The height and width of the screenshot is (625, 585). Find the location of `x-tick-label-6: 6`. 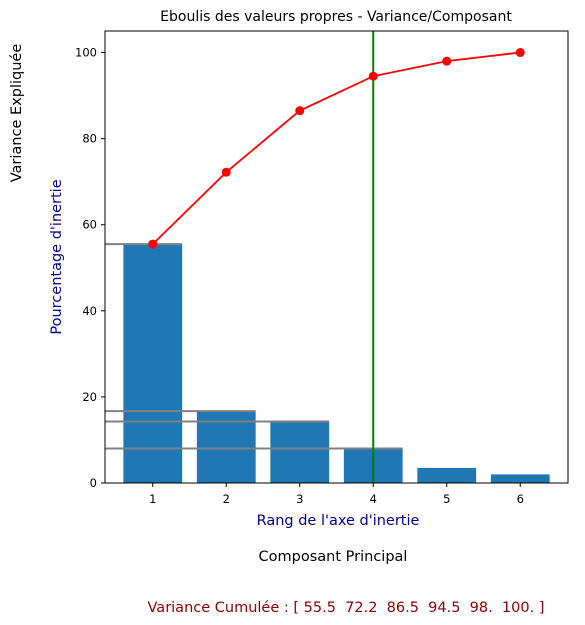

x-tick-label-6: 6 is located at coordinates (520, 499).